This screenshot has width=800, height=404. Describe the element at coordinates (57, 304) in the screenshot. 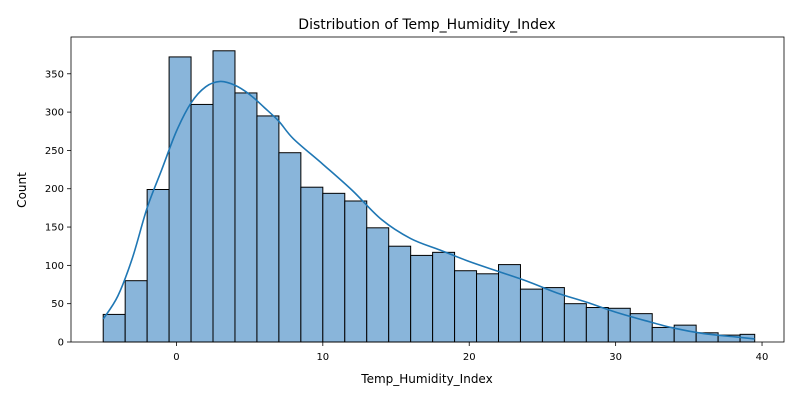

I see `y-tick-label: 50` at that location.